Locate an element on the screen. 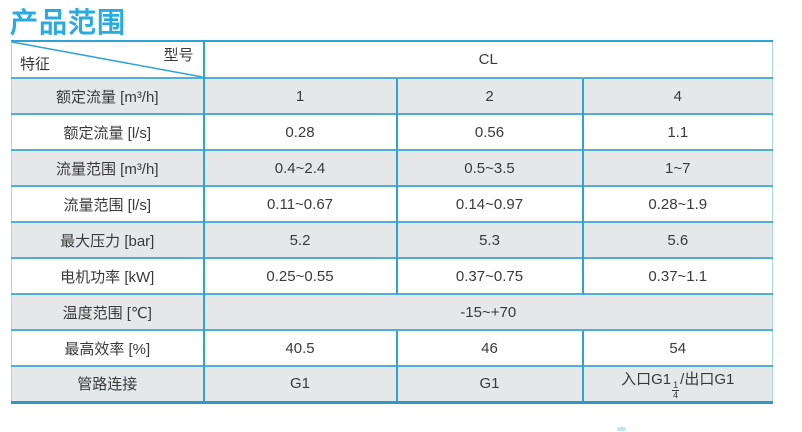 The image size is (802, 432). value-cell: 1 is located at coordinates (299, 95).